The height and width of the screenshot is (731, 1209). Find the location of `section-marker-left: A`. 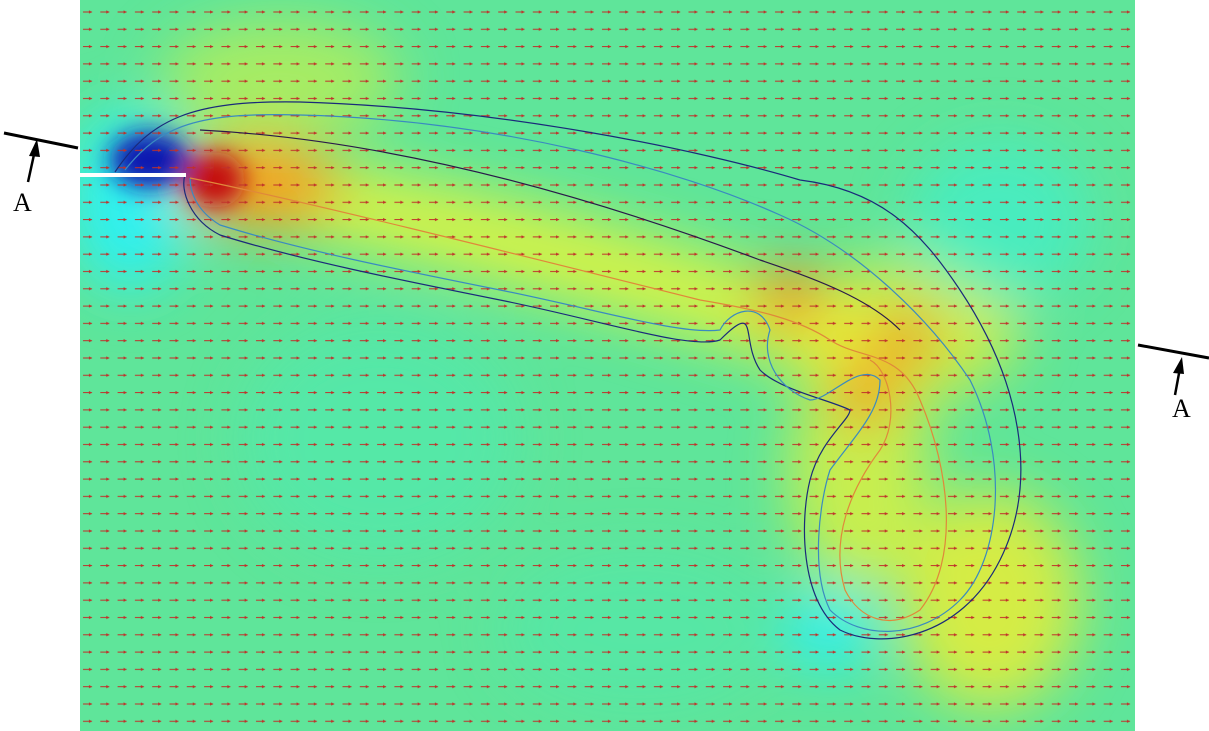

section-marker-left: A is located at coordinates (41, 174).